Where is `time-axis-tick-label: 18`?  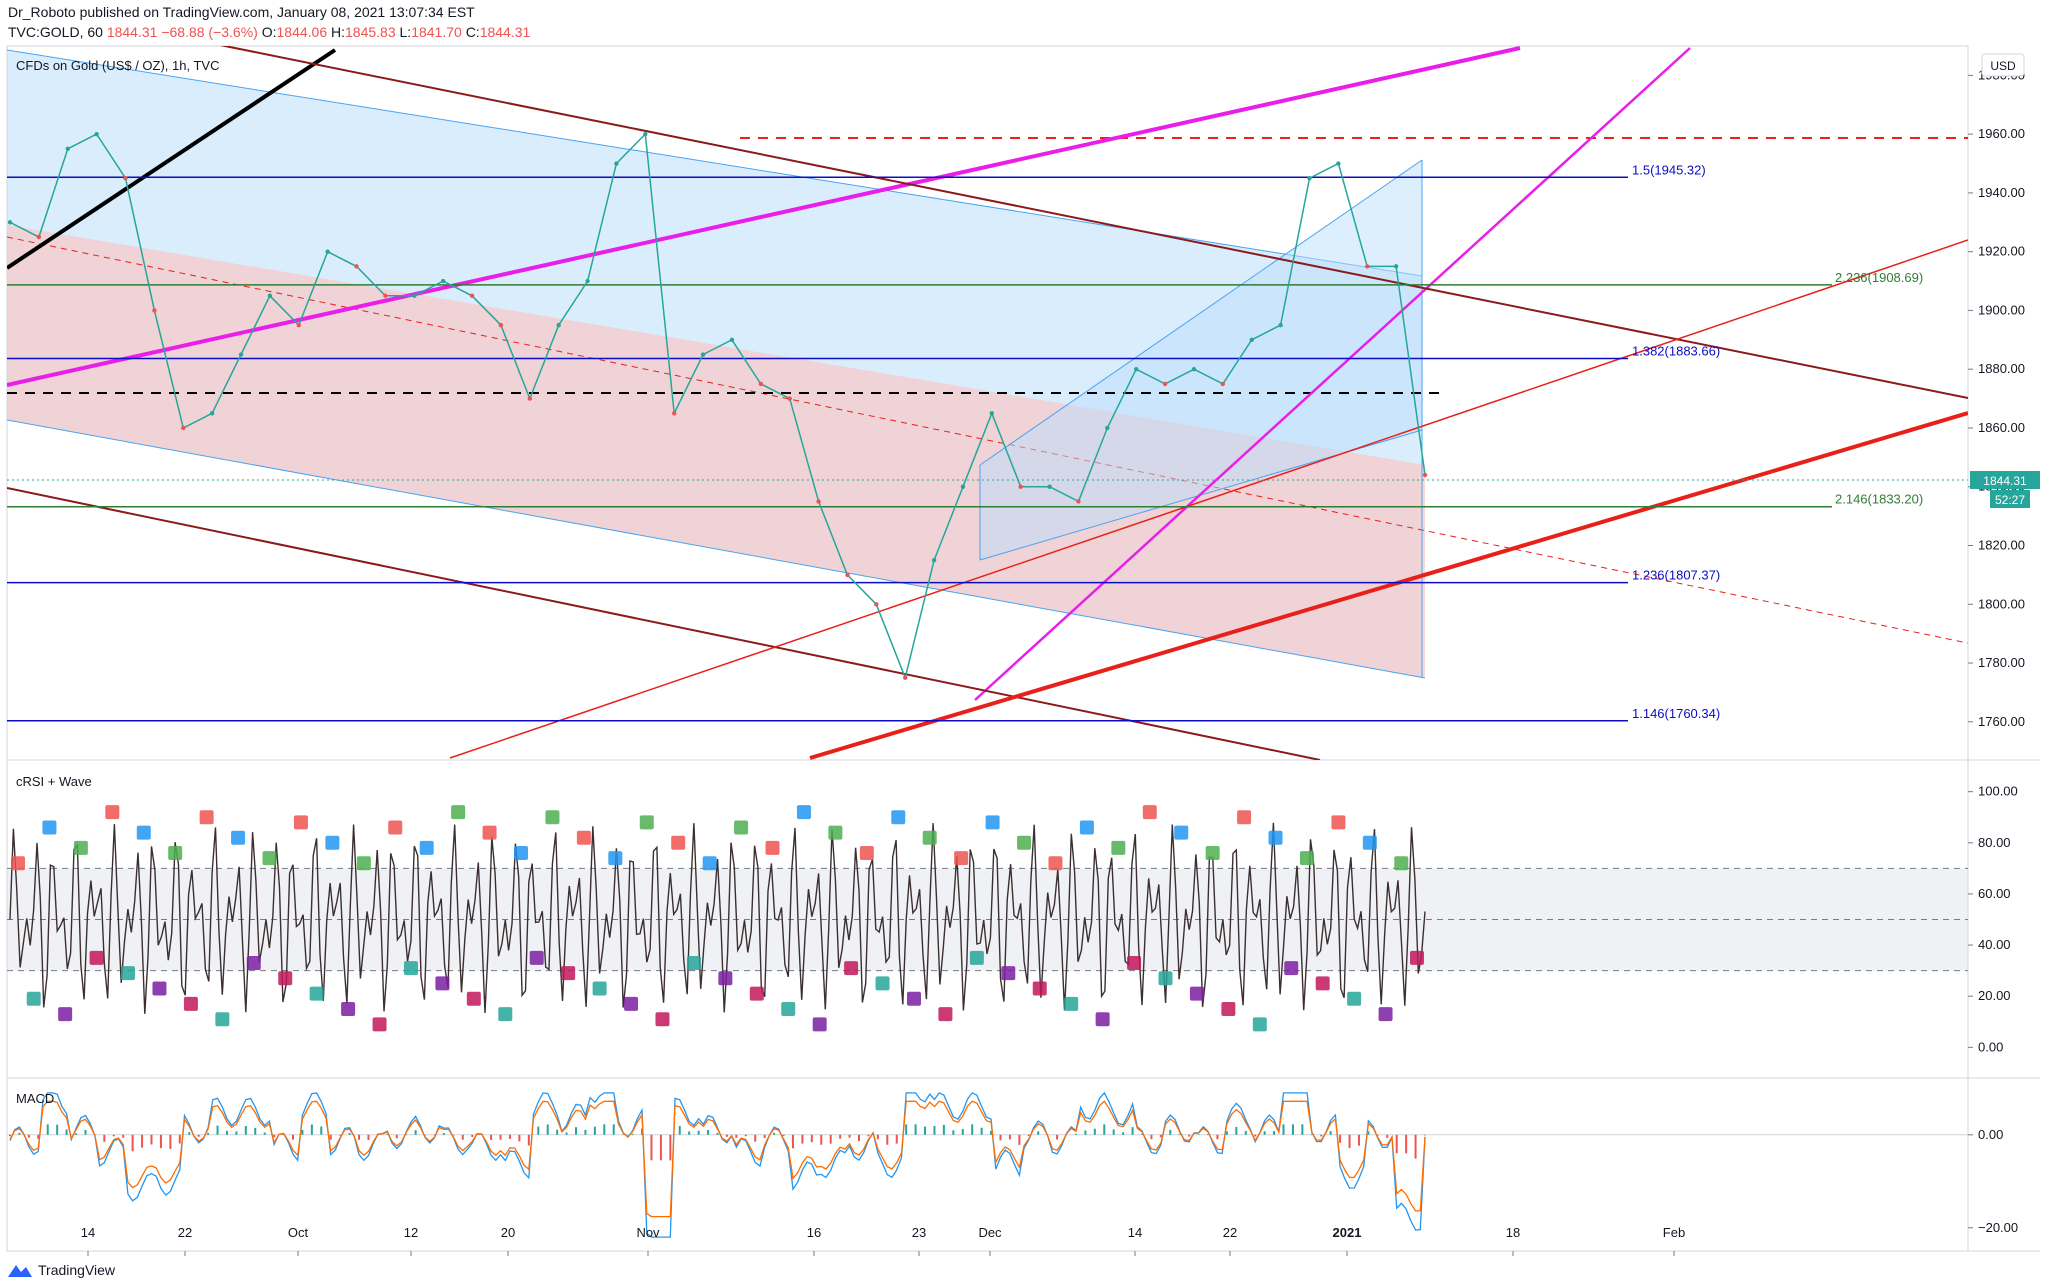 time-axis-tick-label: 18 is located at coordinates (1513, 1232).